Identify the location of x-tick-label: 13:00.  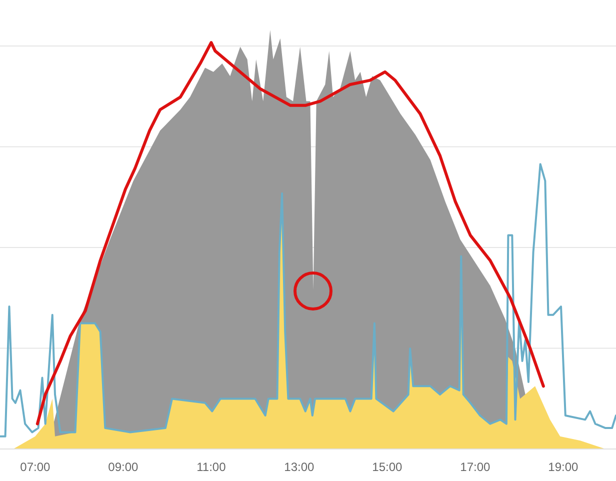
(299, 467).